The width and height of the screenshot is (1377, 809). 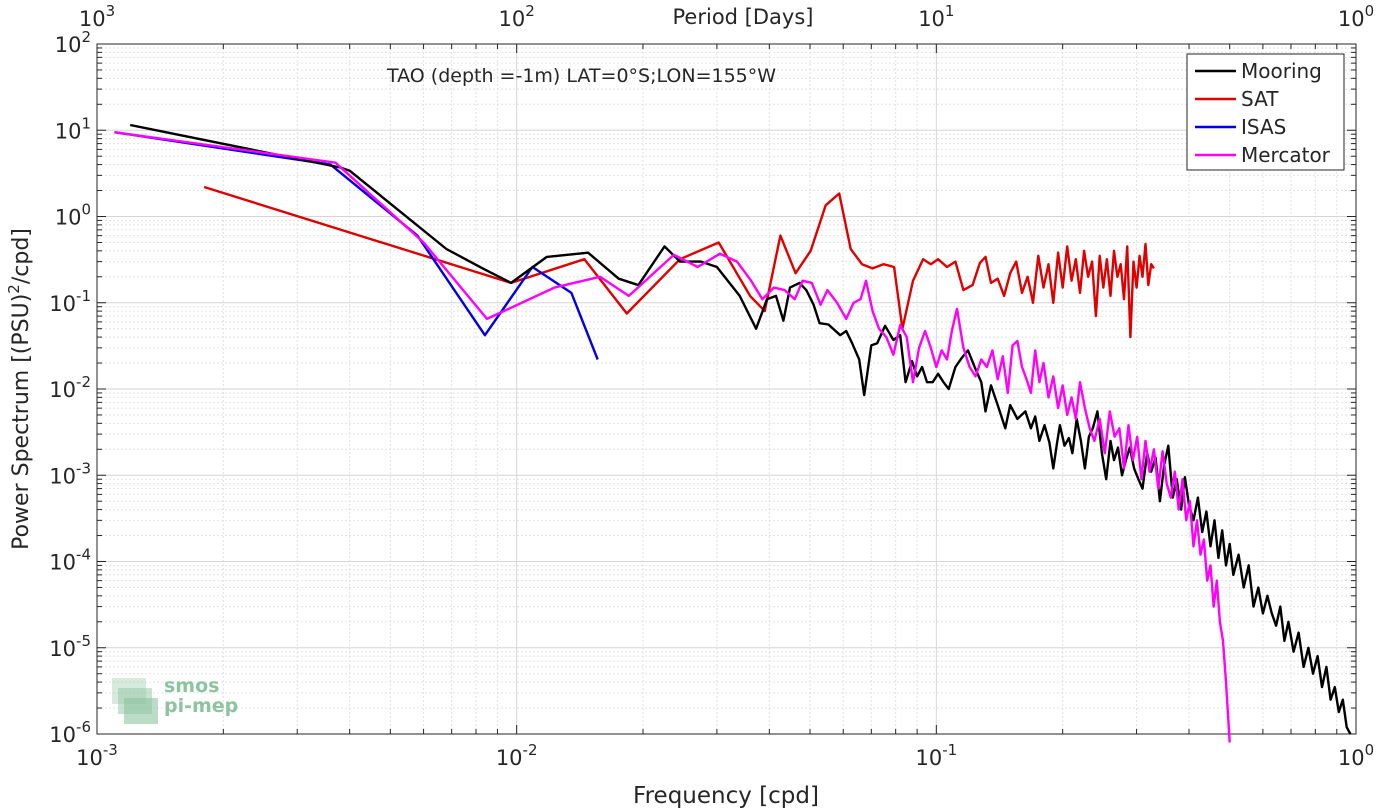 I want to click on legend-box, so click(x=1265, y=112).